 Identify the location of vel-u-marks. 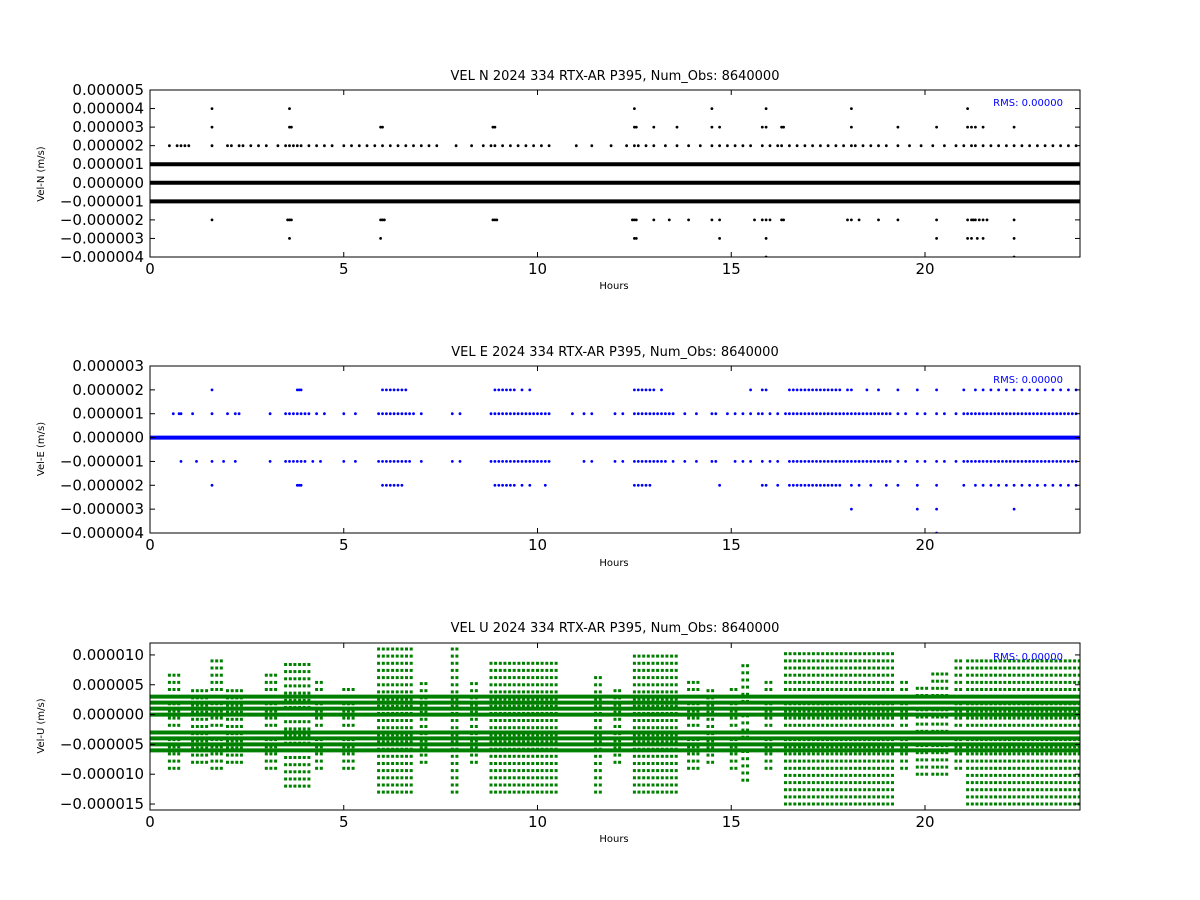
(615, 726).